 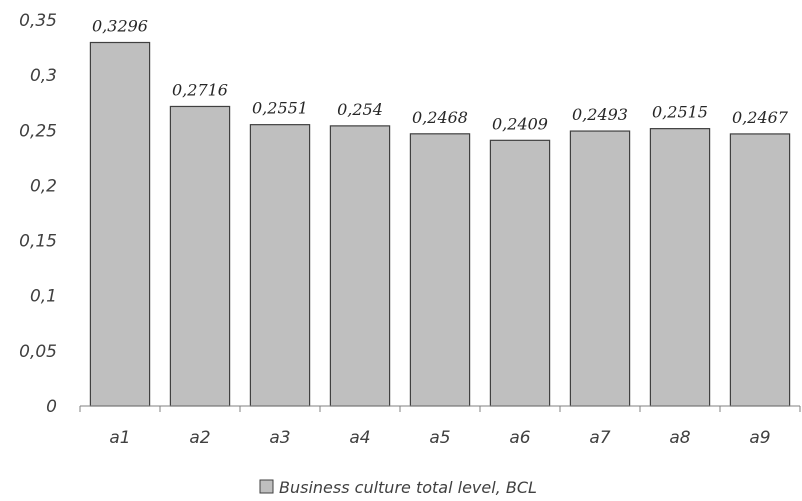 What do you see at coordinates (760, 117) in the screenshot?
I see `data-label-a9: 0,2467` at bounding box center [760, 117].